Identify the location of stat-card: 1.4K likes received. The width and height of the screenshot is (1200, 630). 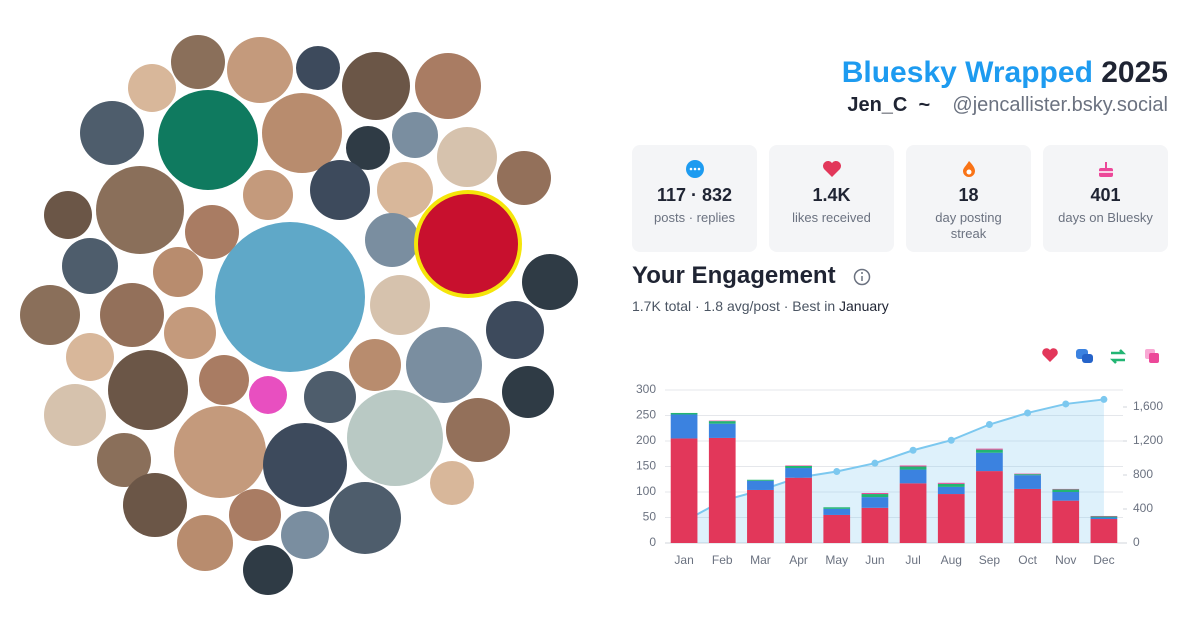
(831, 198).